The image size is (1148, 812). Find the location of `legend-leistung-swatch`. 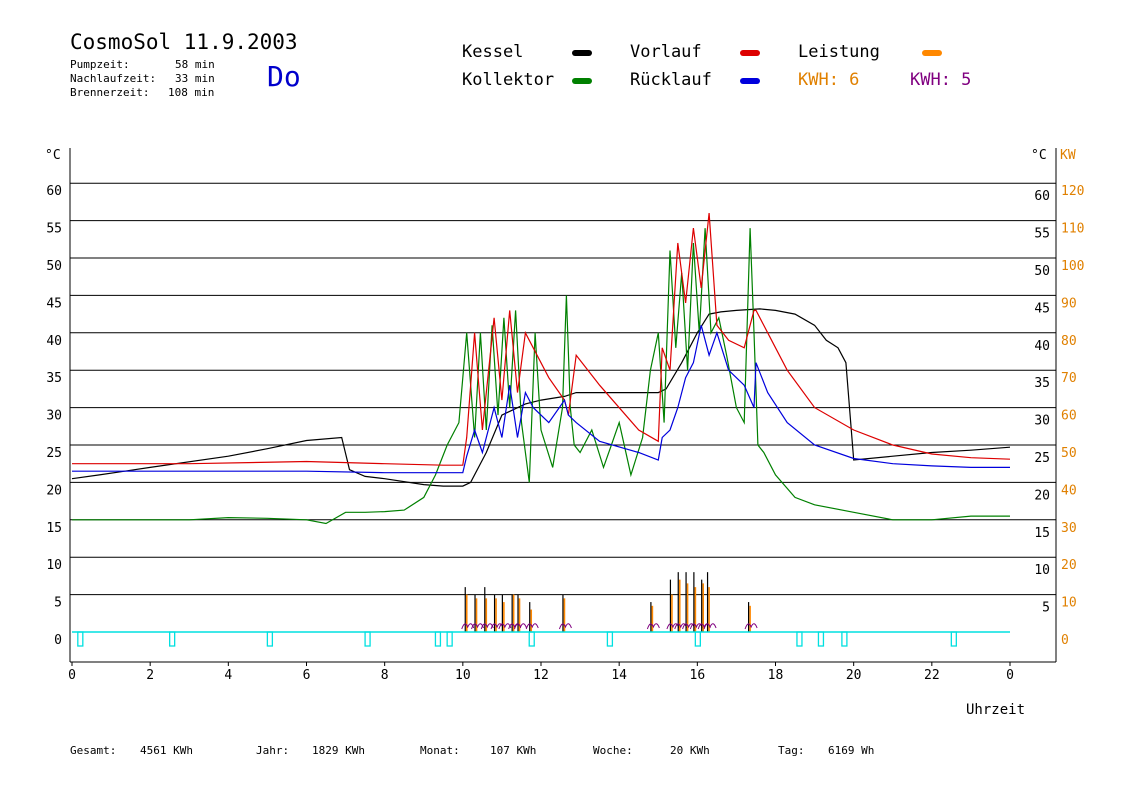

legend-leistung-swatch is located at coordinates (932, 53).